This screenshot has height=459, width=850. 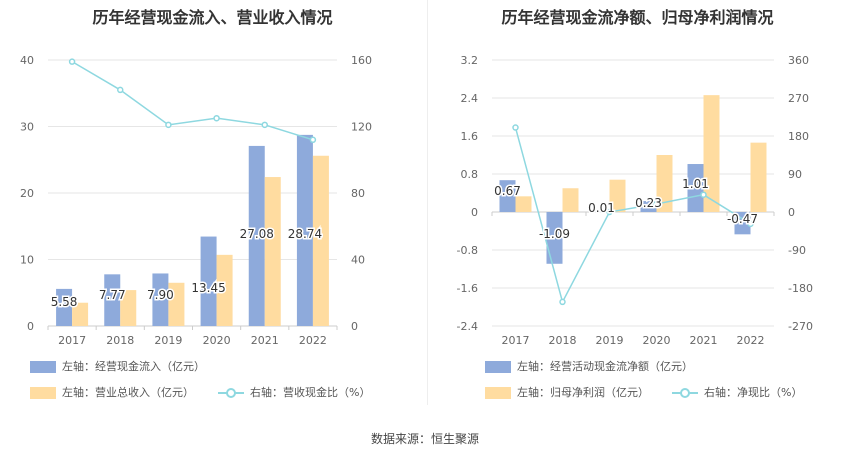 What do you see at coordinates (358, 260) in the screenshot?
I see `y-right-tick-label: 40` at bounding box center [358, 260].